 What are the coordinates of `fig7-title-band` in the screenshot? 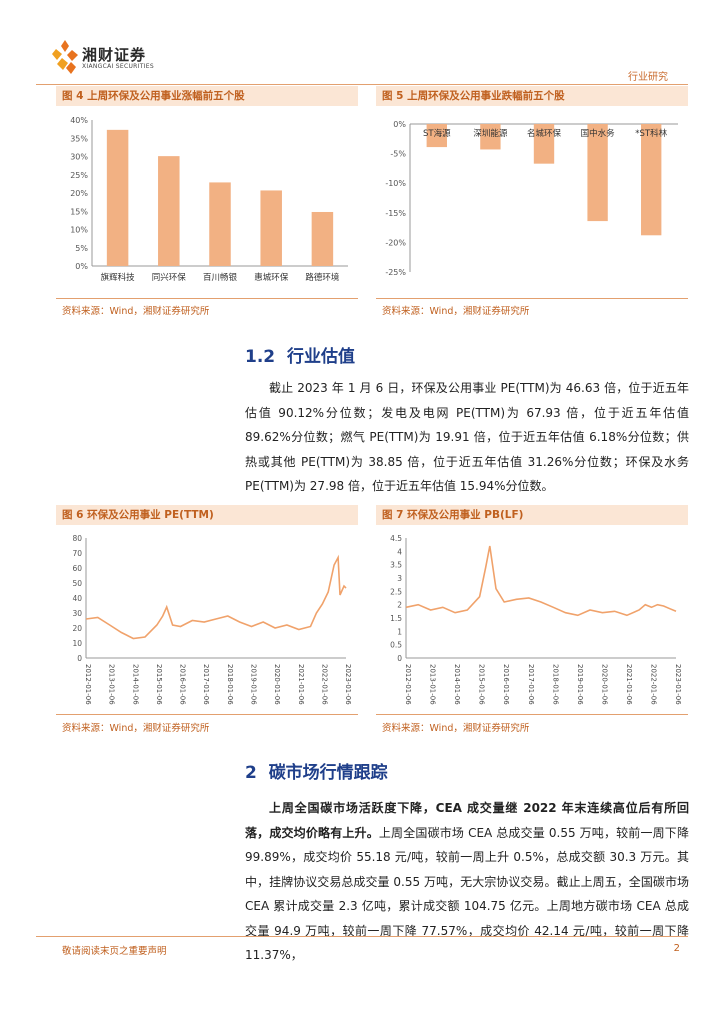 It's located at (532, 515).